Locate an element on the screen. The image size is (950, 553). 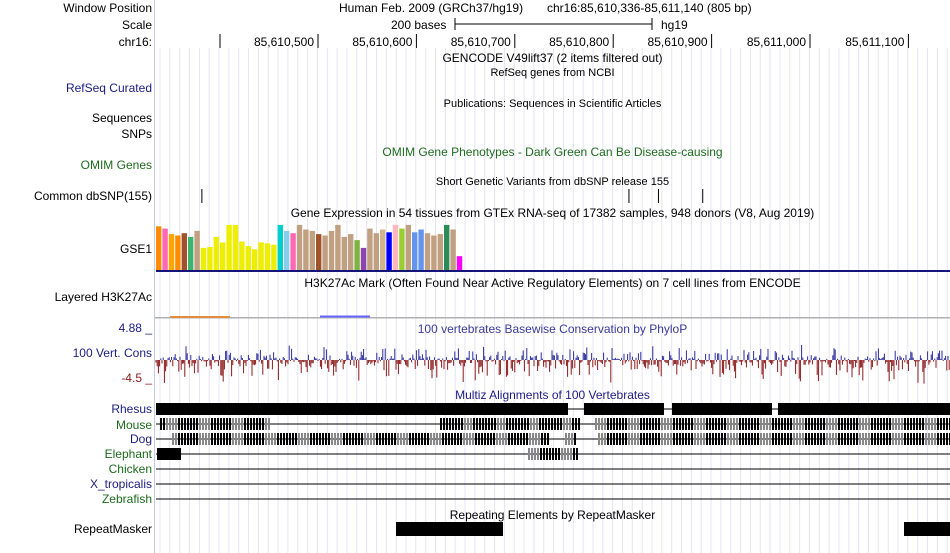
species-label-mouse: Mouse is located at coordinates (133, 425).